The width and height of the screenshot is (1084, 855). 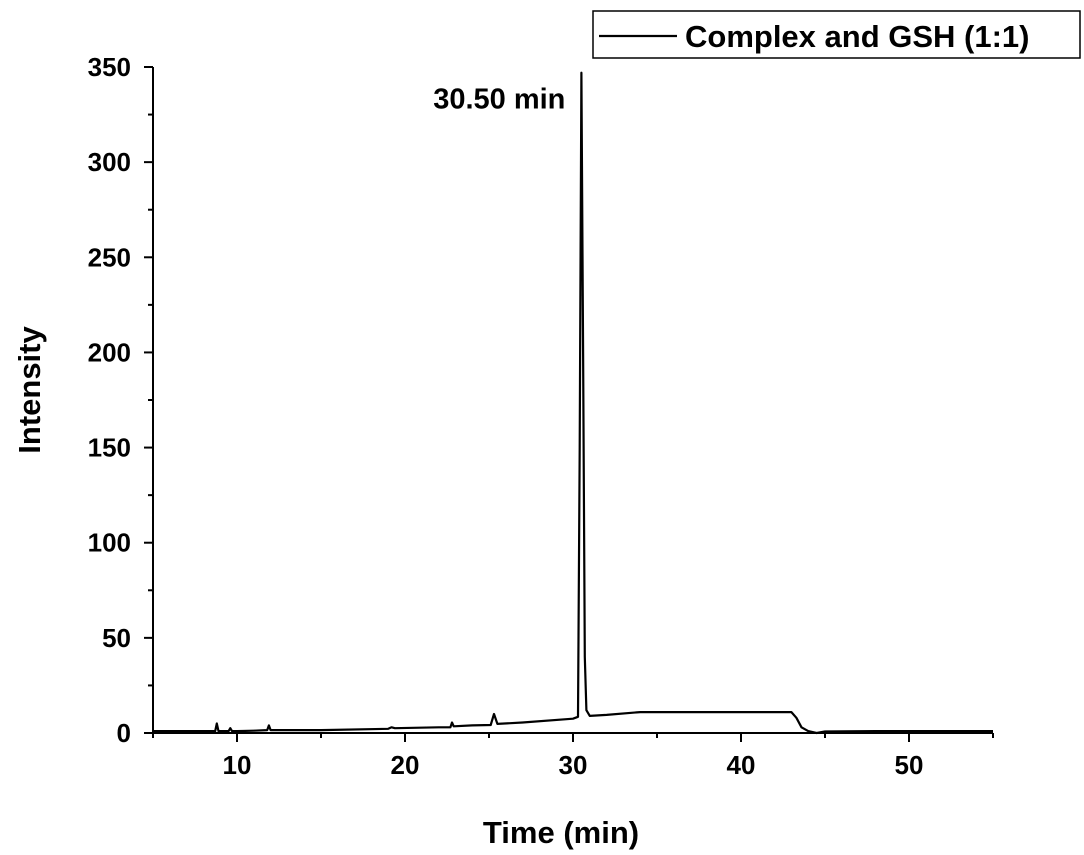 I want to click on peak-annotation: 30.50 min, so click(x=499, y=100).